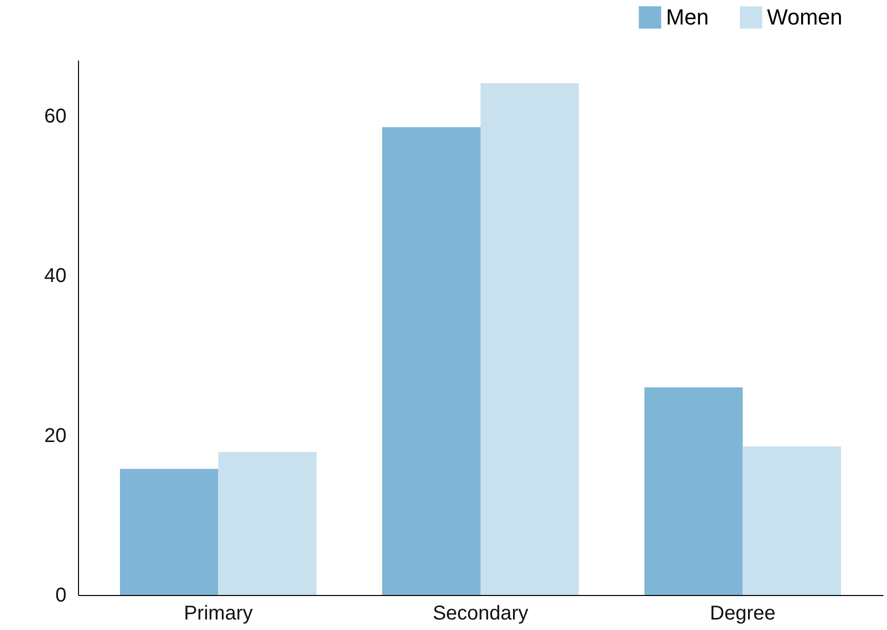  Describe the element at coordinates (480, 613) in the screenshot. I see `x-tick-label: Secondary` at that location.